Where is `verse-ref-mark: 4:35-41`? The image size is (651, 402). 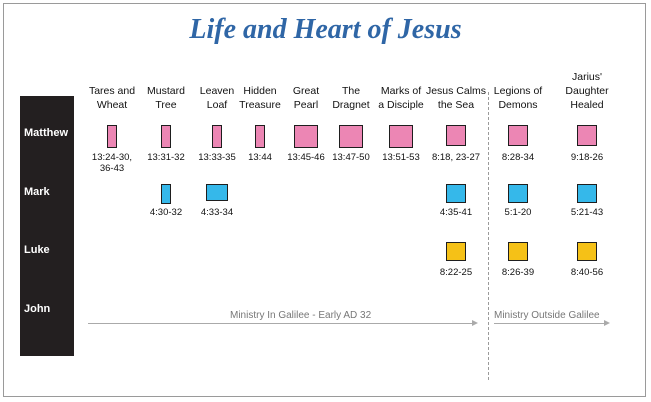
verse-ref-mark: 4:35-41 is located at coordinates (456, 212).